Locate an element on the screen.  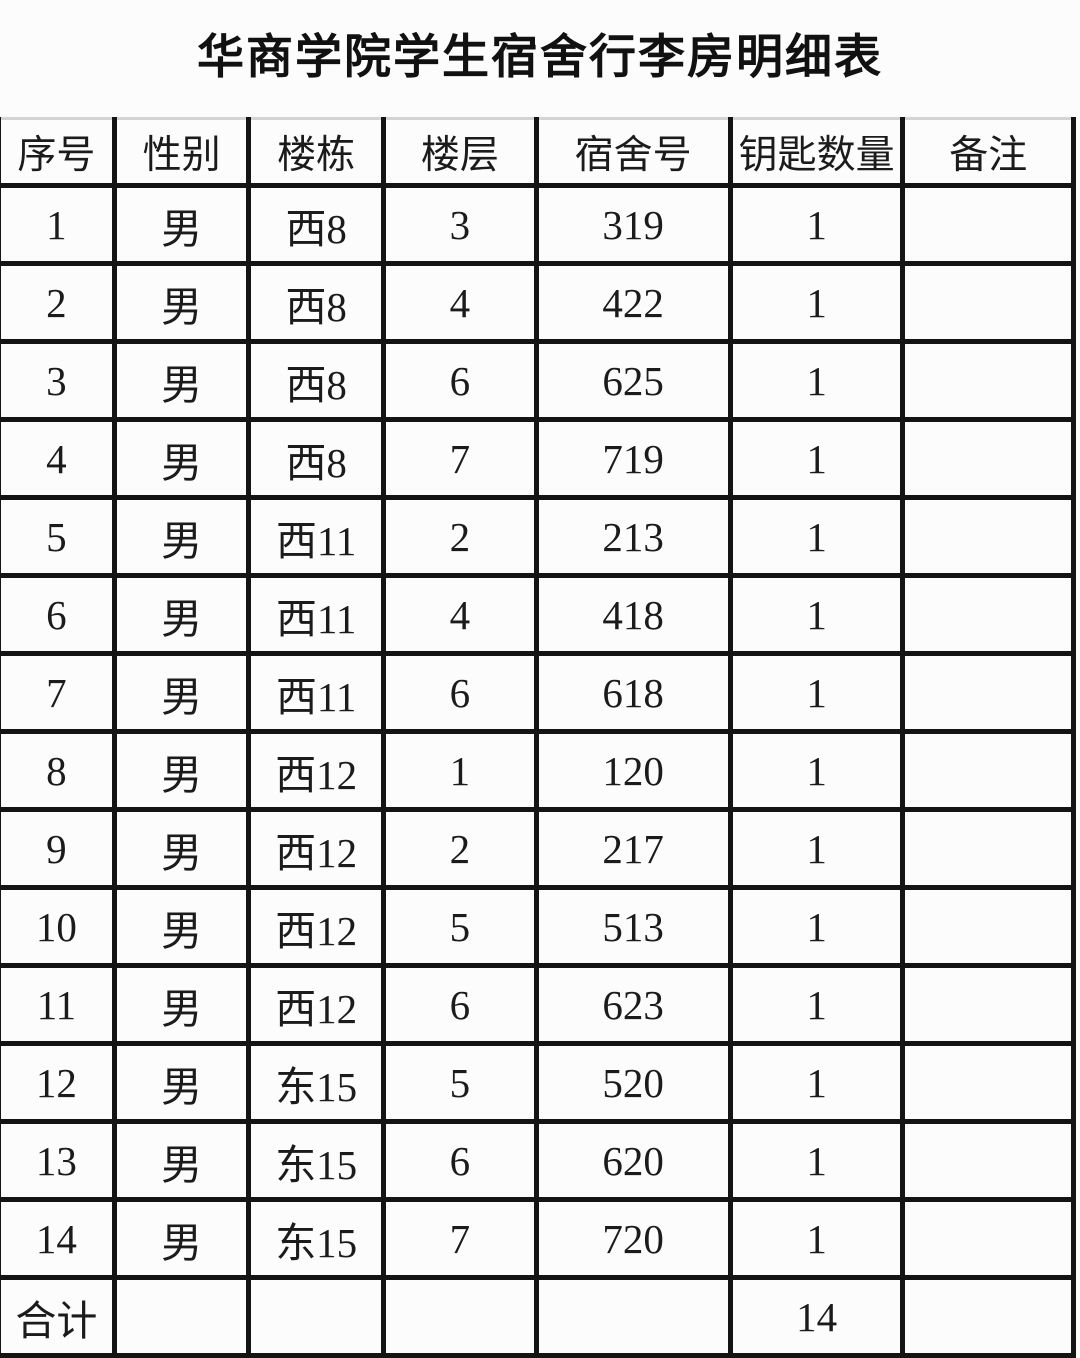
page-title: 华商学院学生宿舍行李房明细表 is located at coordinates (540, 56).